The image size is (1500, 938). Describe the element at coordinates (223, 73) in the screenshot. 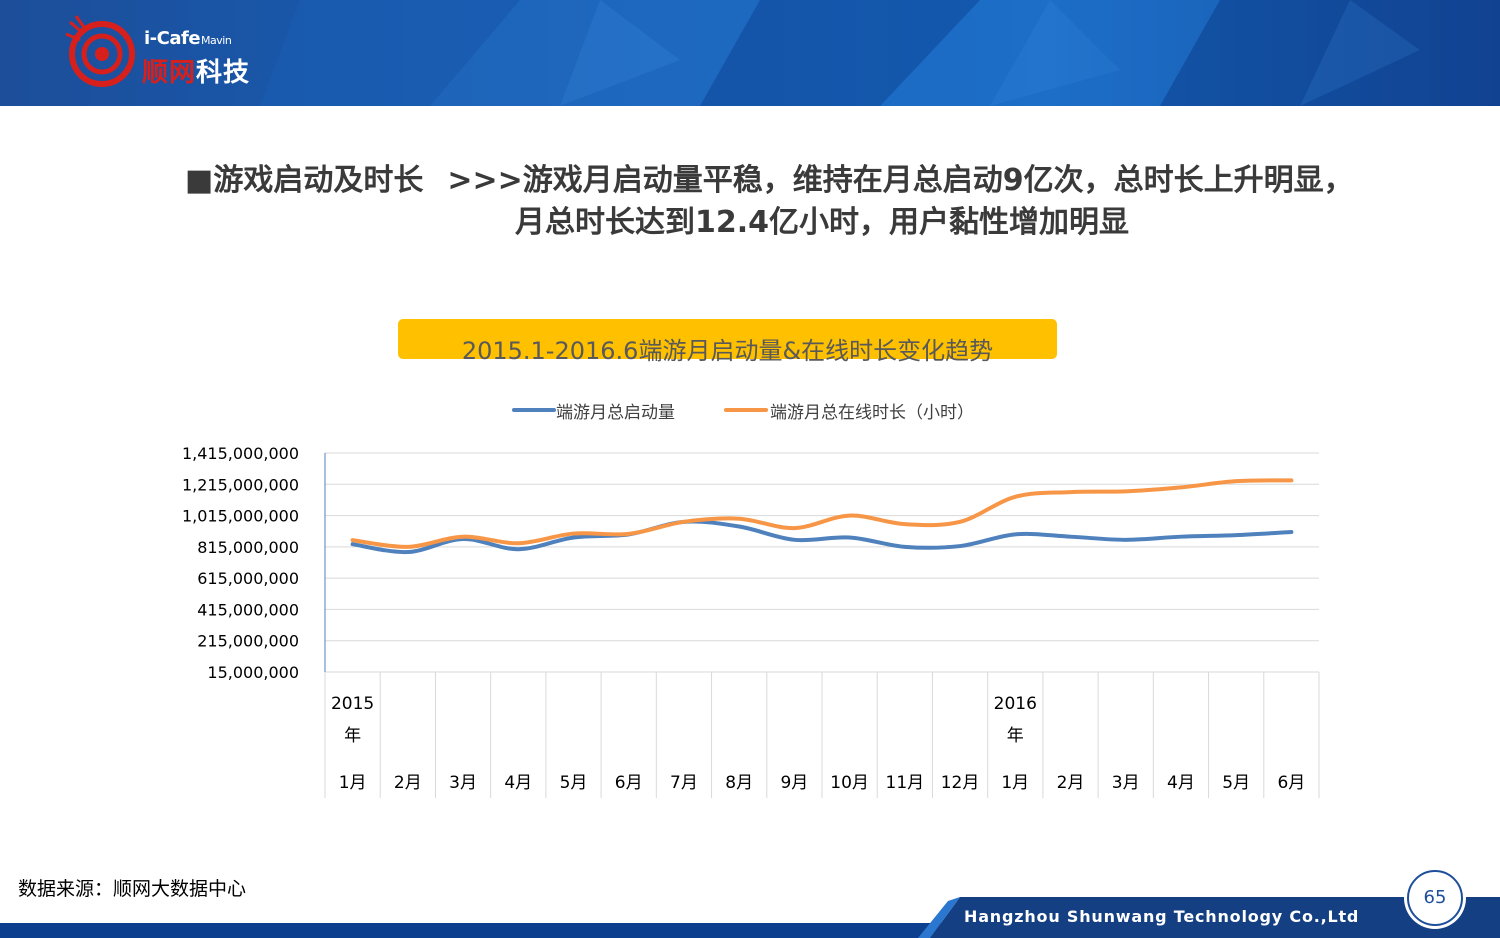

I see `logo-cn-part-b: 科技` at that location.